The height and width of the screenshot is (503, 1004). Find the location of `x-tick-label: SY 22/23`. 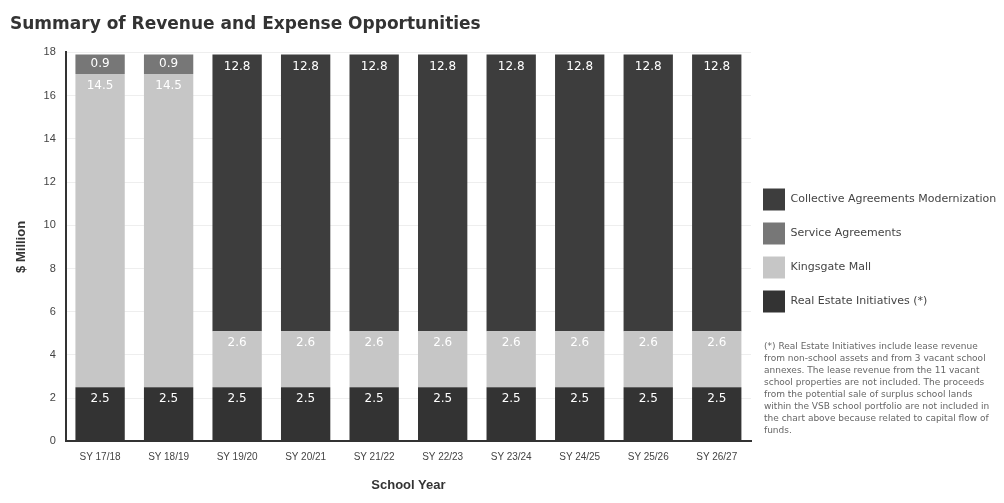

x-tick-label: SY 22/23 is located at coordinates (443, 457).